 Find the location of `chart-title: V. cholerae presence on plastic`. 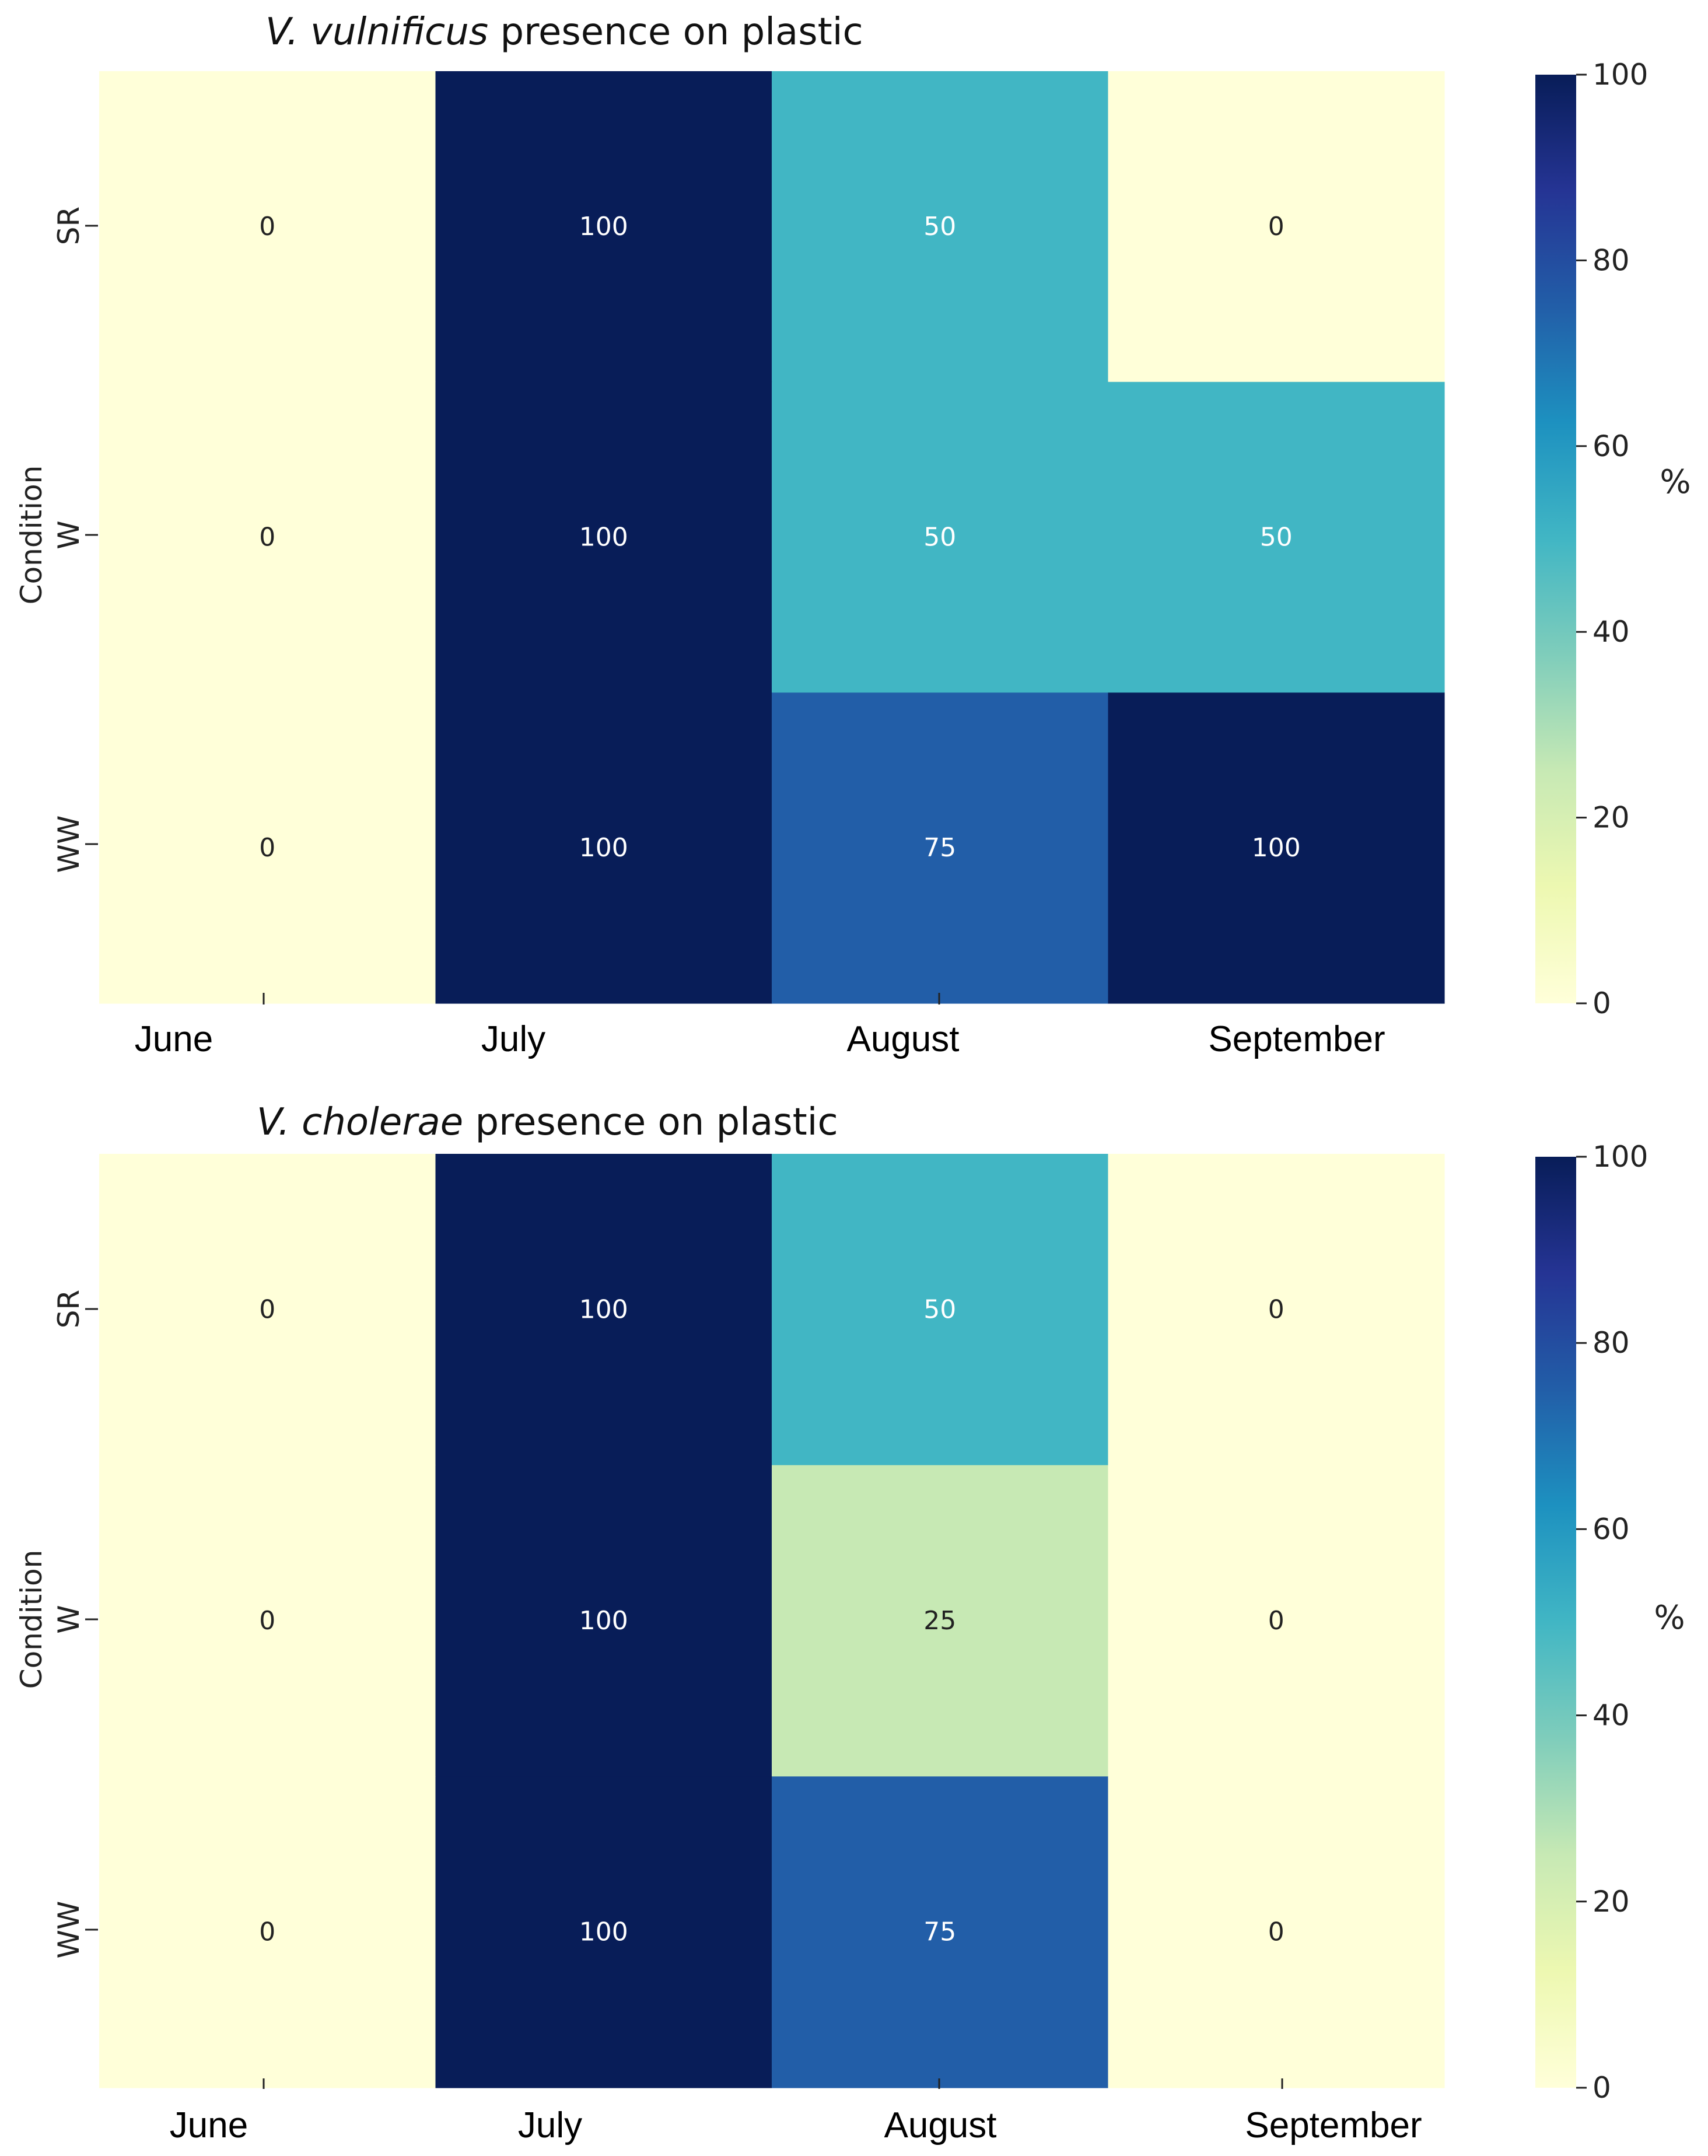

chart-title: V. cholerae presence on plastic is located at coordinates (547, 1122).